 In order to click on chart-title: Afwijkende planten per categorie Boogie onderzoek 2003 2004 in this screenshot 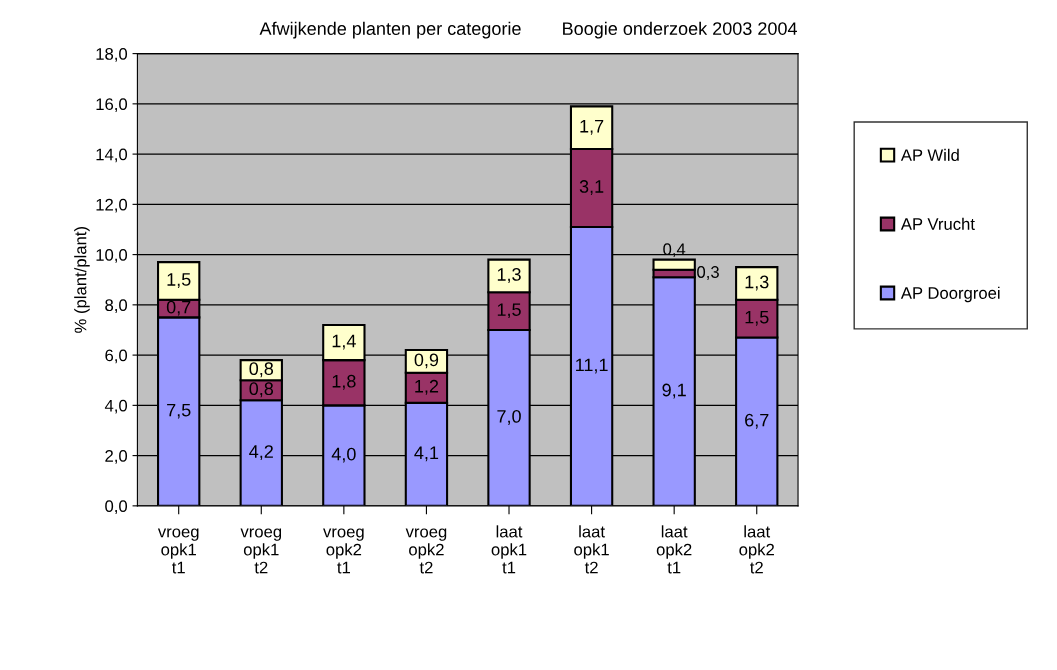, I will do `click(528, 30)`.